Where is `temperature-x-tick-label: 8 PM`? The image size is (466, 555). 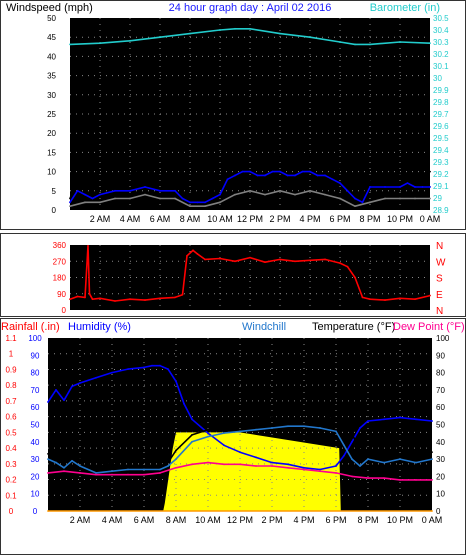 temperature-x-tick-label: 8 PM is located at coordinates (367, 520).